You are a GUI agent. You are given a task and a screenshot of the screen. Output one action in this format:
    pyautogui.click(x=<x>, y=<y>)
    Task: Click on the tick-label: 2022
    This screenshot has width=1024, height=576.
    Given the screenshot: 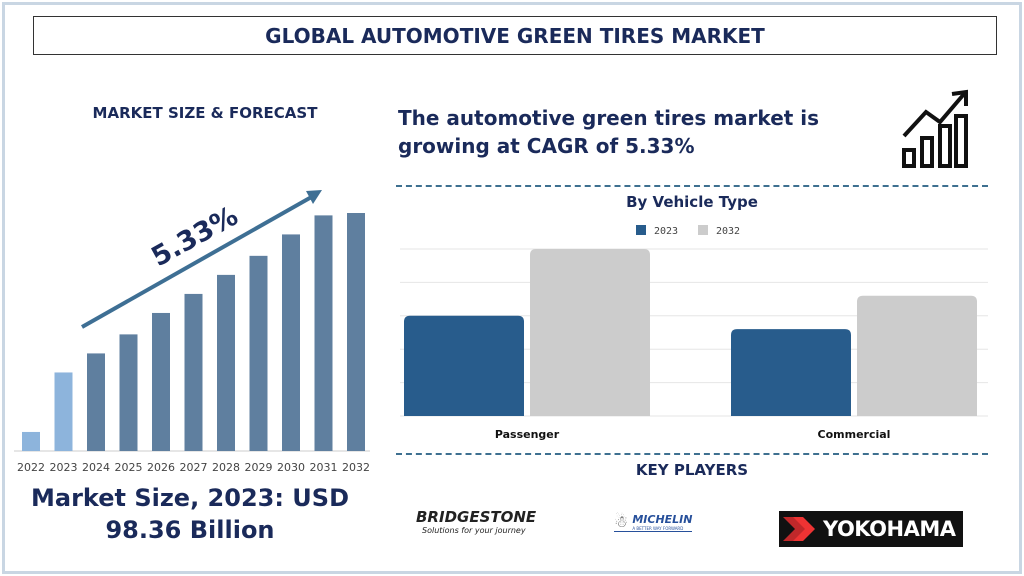 What is the action you would take?
    pyautogui.click(x=31, y=467)
    